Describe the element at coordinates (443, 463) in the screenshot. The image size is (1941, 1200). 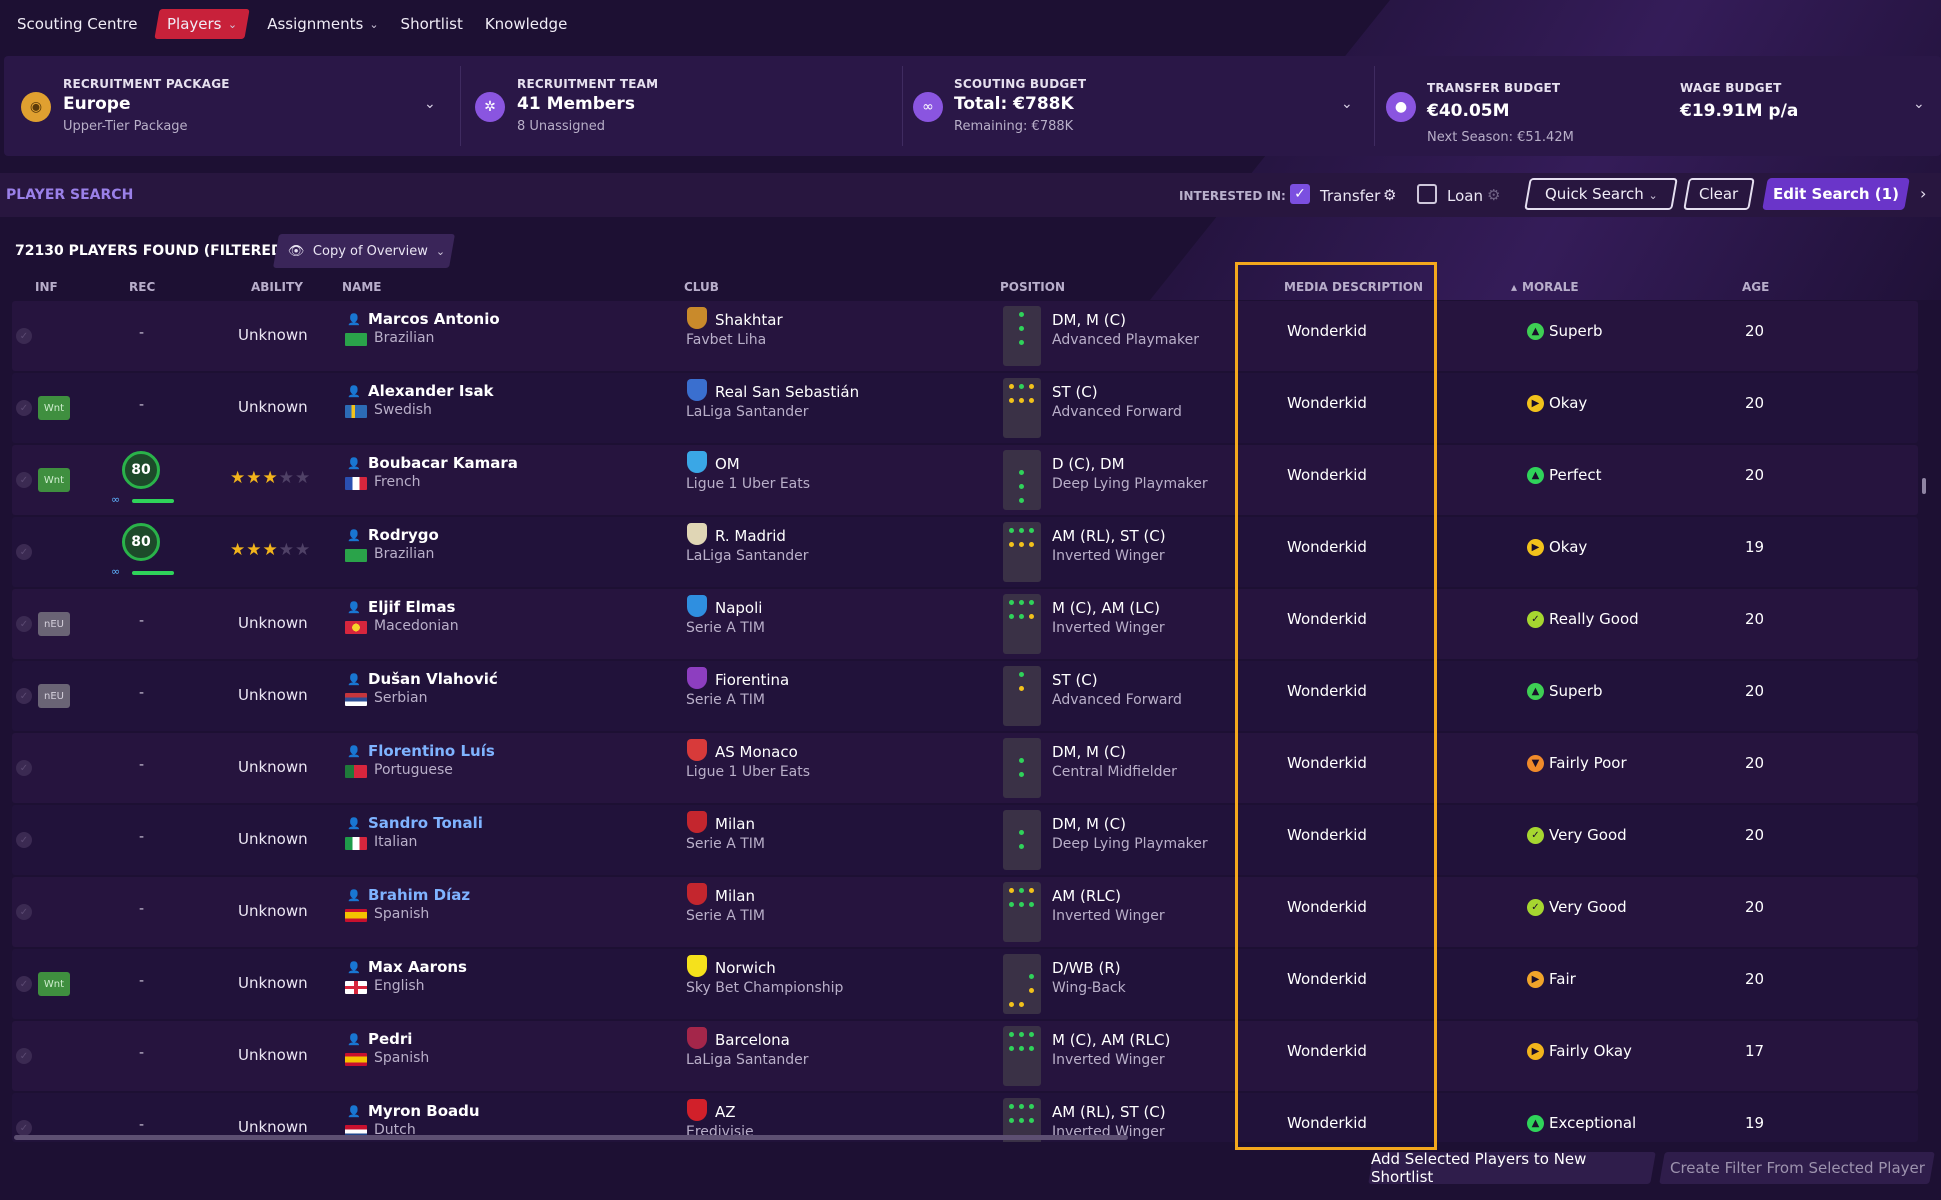
I see `player-name: Boubacar Kamara` at that location.